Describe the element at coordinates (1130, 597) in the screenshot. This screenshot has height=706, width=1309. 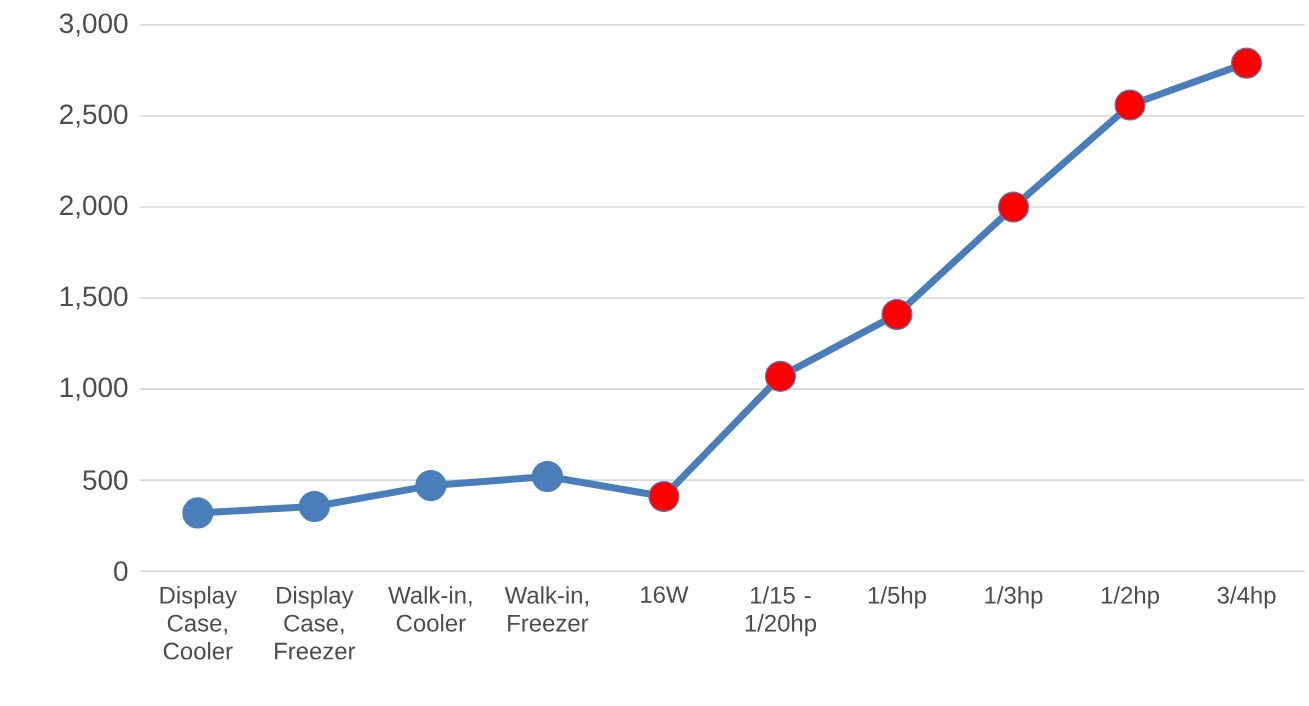
I see `x-tick-label: 1/2hp` at that location.